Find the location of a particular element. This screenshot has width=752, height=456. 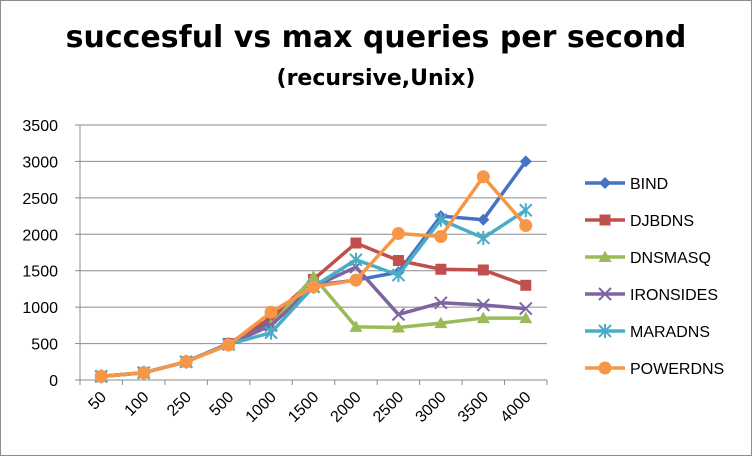

legend-marker-ironsides is located at coordinates (605, 294).